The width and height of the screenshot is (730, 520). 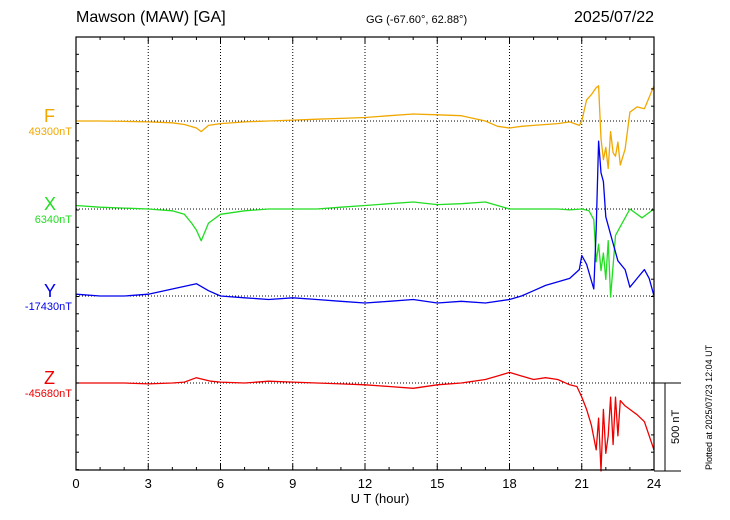 I want to click on x-tick-label: 0, so click(x=76, y=483).